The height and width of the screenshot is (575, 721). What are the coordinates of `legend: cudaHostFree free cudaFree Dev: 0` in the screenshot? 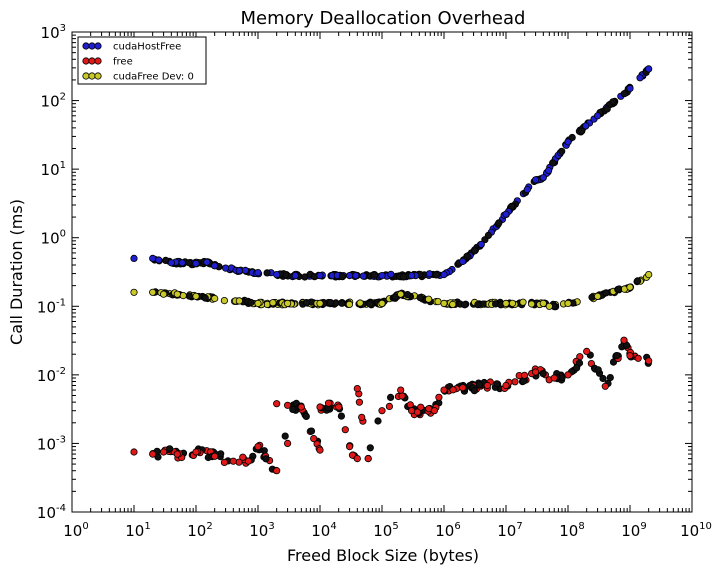 It's located at (142, 60).